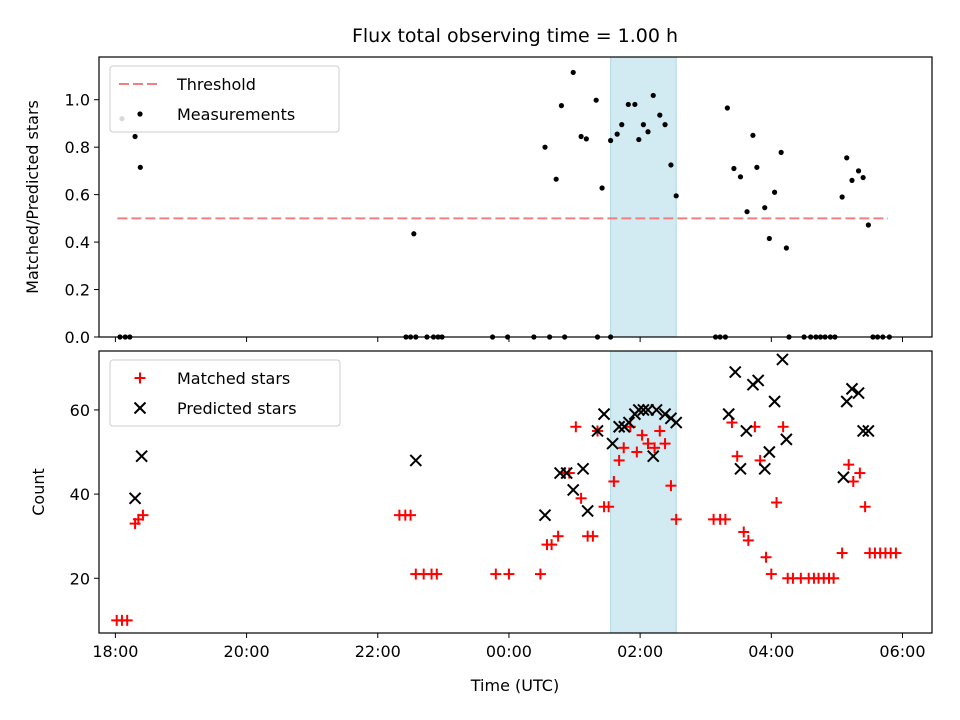 The image size is (960, 720). I want to click on x-tick-label: 00:00, so click(509, 651).